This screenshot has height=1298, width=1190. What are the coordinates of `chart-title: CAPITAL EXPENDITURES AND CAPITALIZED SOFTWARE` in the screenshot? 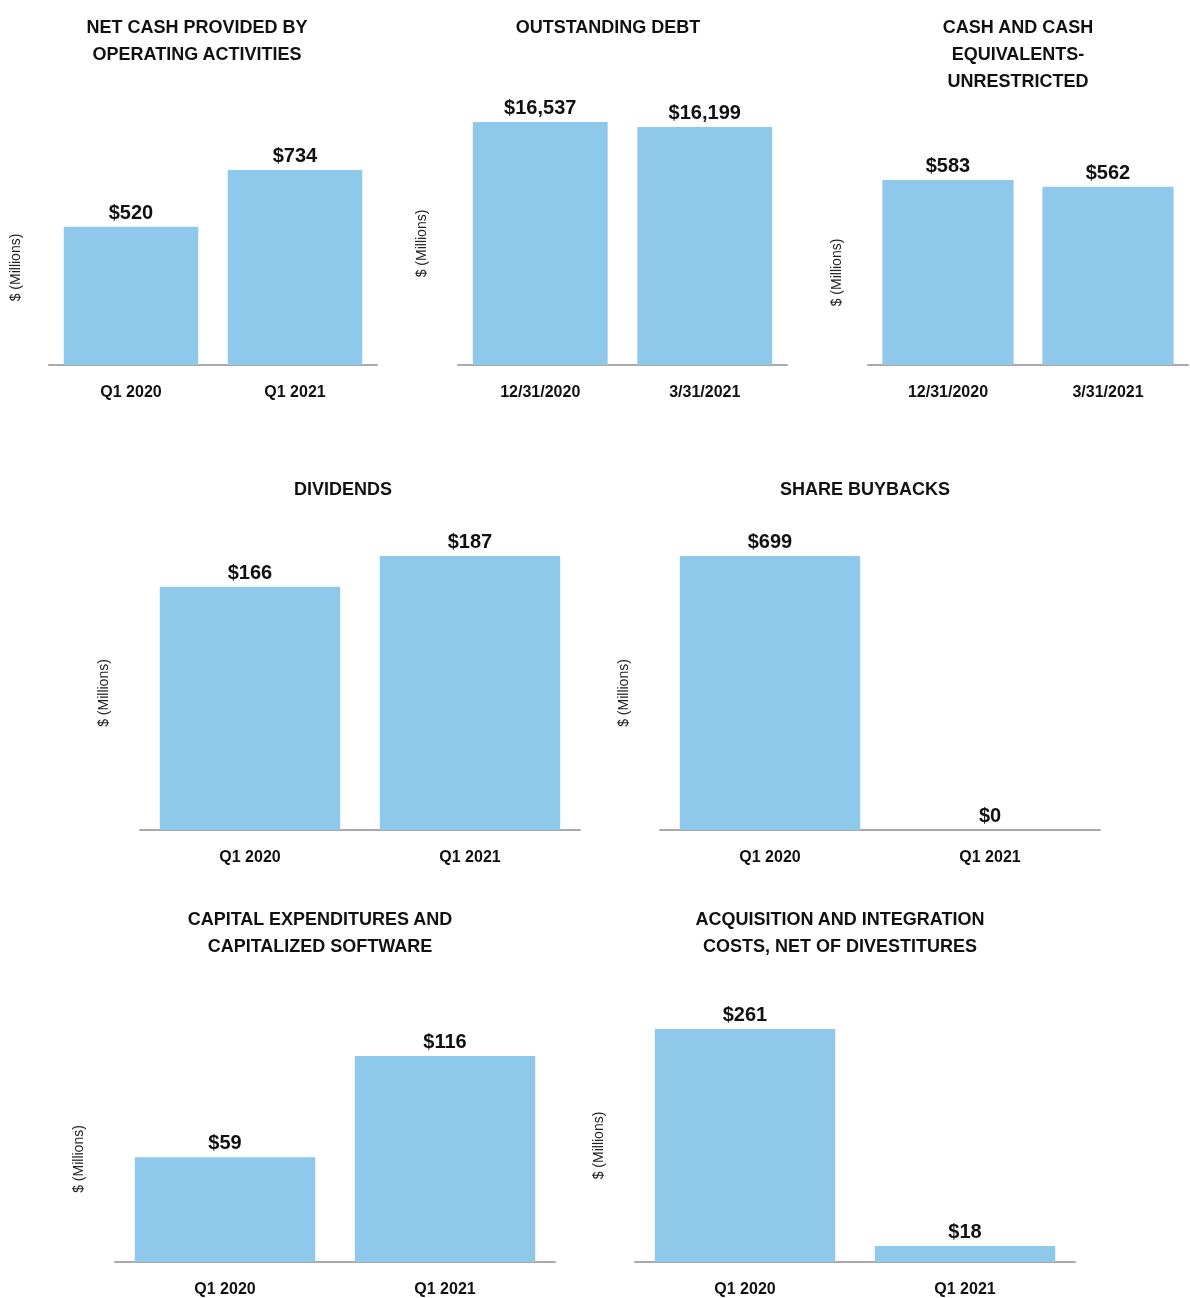 It's located at (320, 932).